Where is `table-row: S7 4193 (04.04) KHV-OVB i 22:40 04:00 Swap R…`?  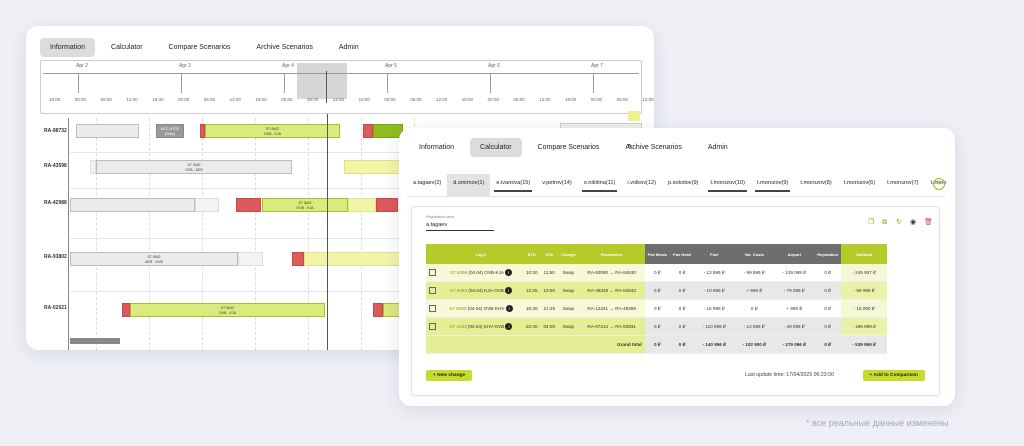
table-row: S7 4193 (04.04) KHV-OVB i 22:40 04:00 Swap R… is located at coordinates (657, 326).